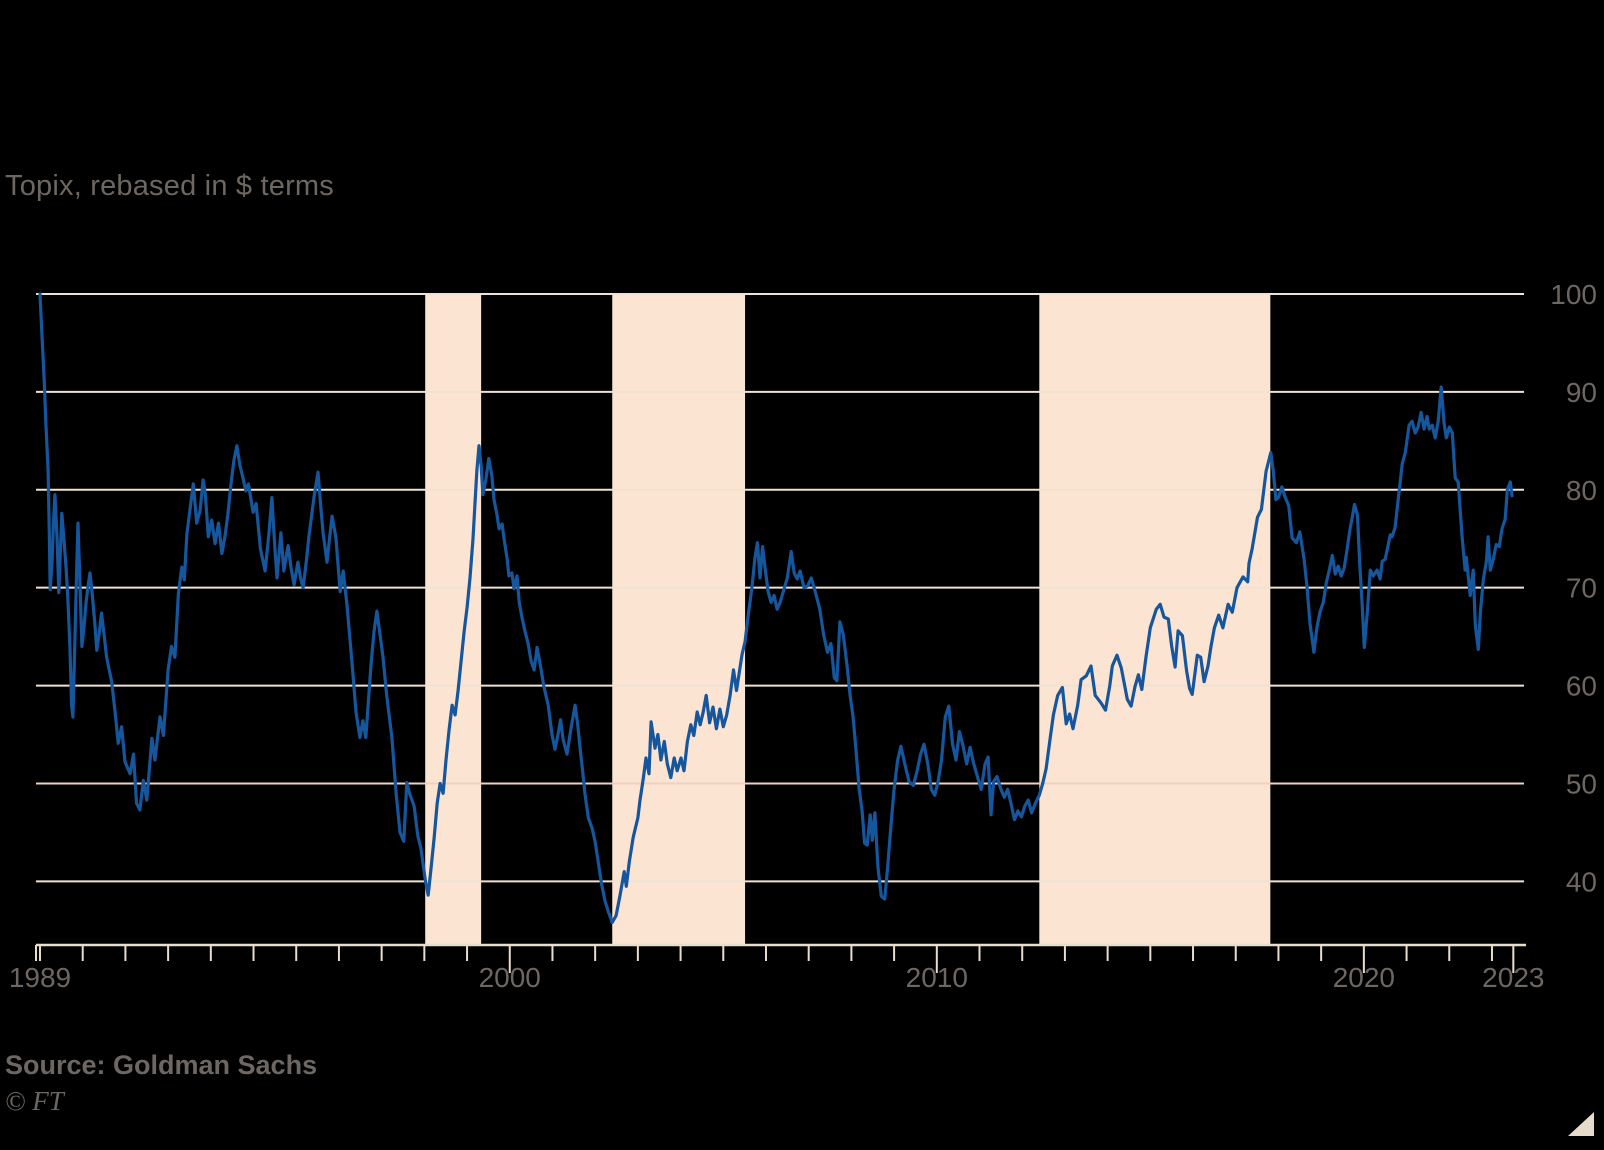 The image size is (1604, 1150). What do you see at coordinates (1581, 490) in the screenshot?
I see `y-tick-label-80: 80` at bounding box center [1581, 490].